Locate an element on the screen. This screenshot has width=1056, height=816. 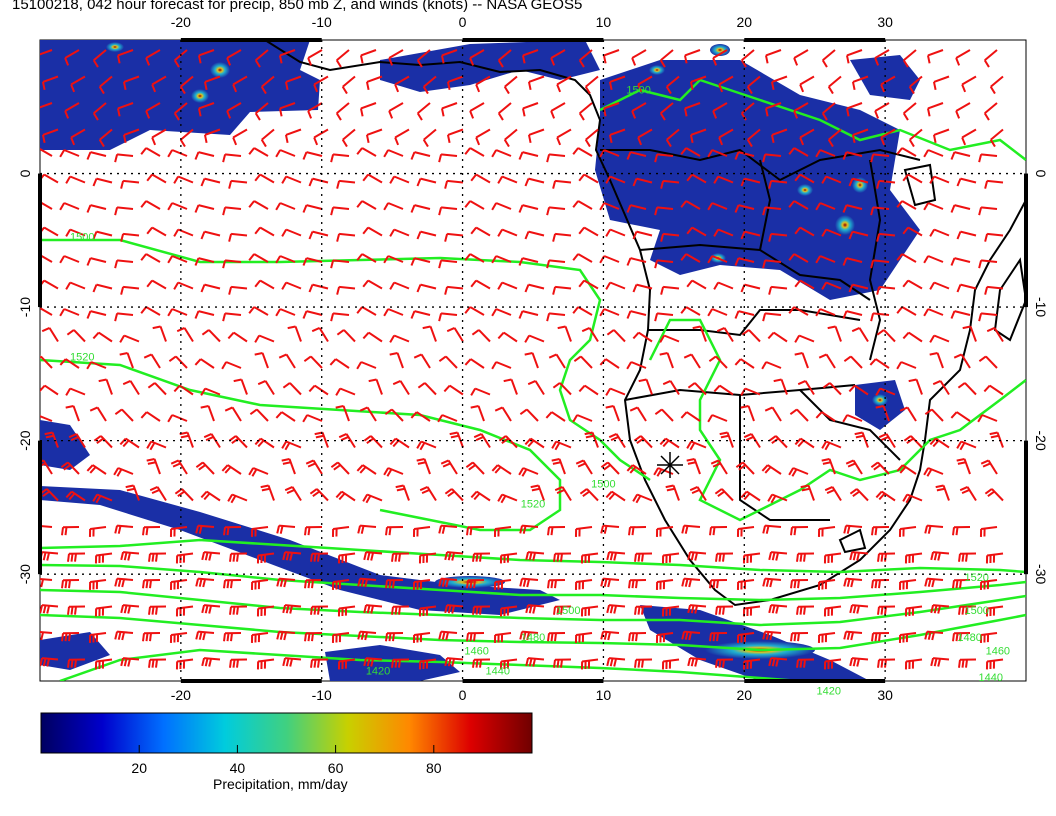
contour-label: 1500 is located at coordinates (603, 484).